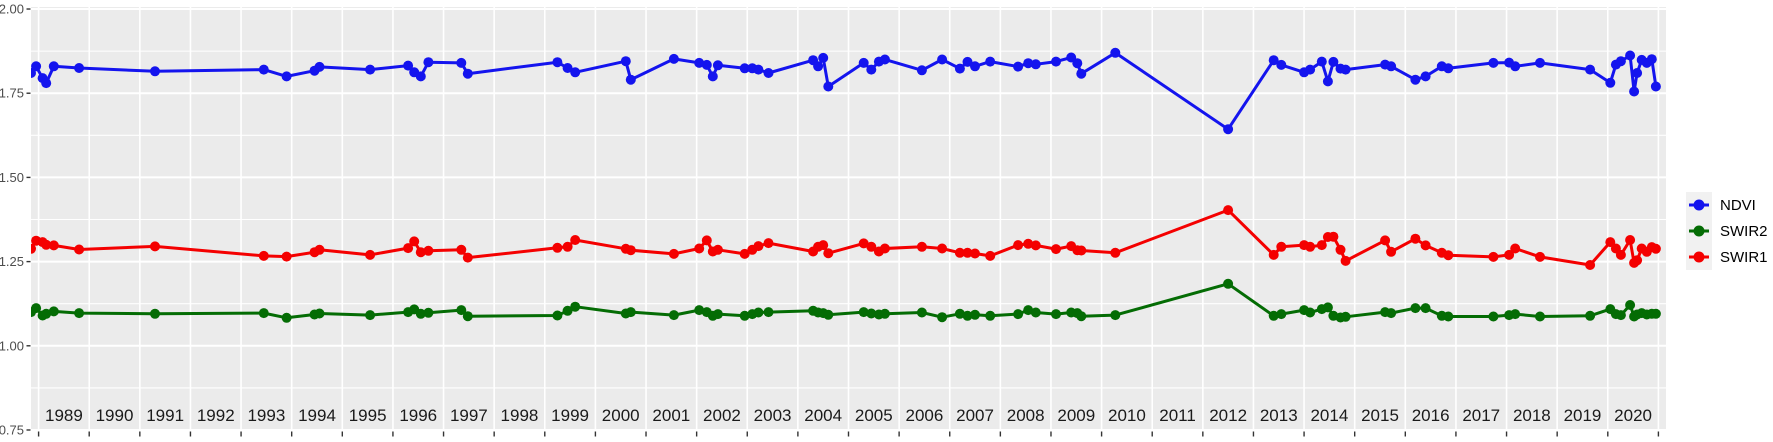 The height and width of the screenshot is (442, 1773). What do you see at coordinates (975, 415) in the screenshot?
I see `x-axis-label: 2007` at bounding box center [975, 415].